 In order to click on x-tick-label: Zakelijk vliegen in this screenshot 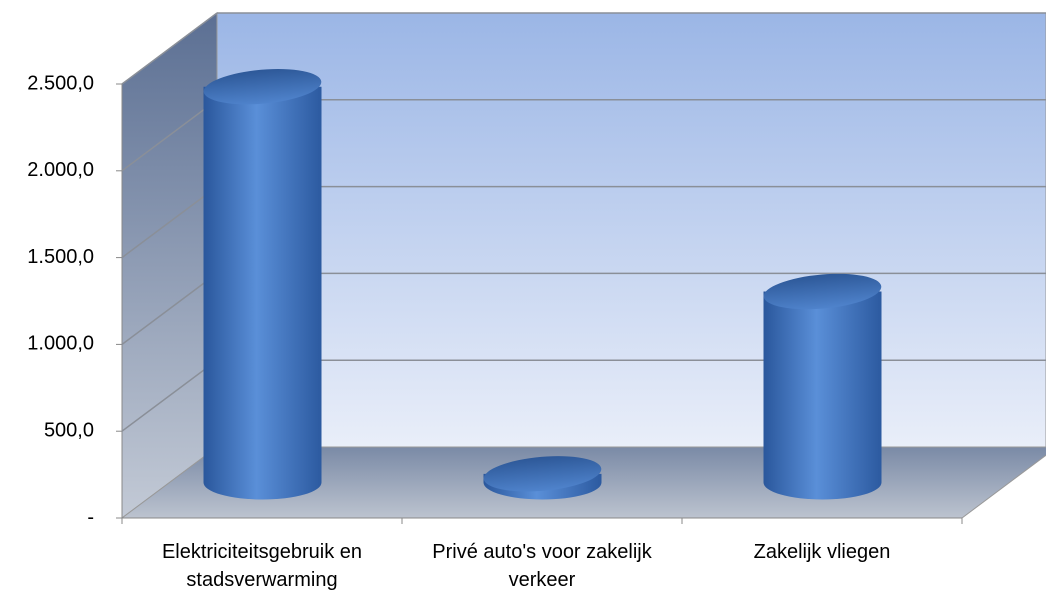, I will do `click(822, 552)`.